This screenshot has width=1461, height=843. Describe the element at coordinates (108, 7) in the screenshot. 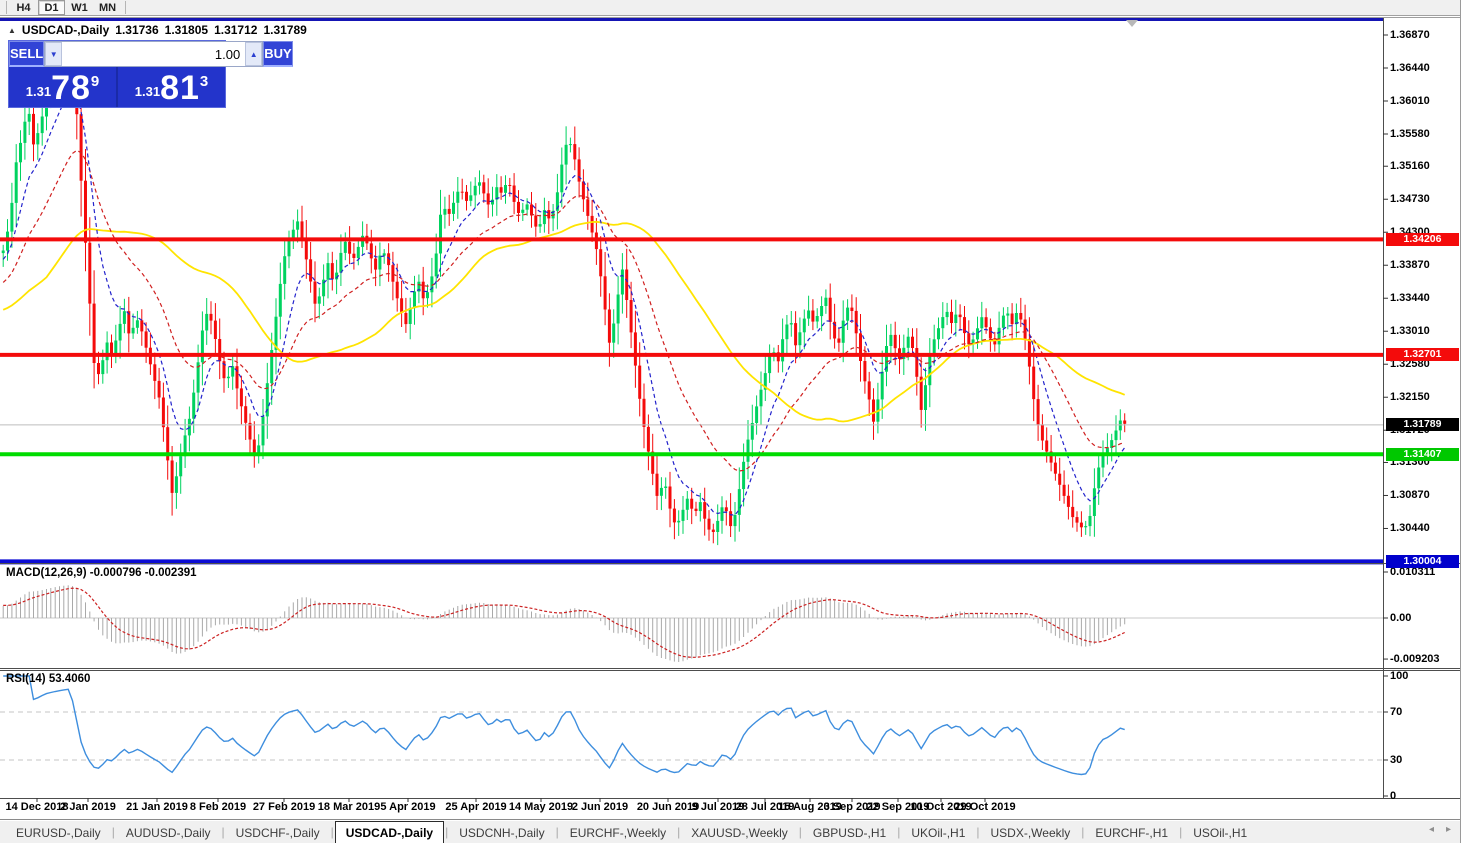

I see `timeframe-button-mn: MN` at that location.